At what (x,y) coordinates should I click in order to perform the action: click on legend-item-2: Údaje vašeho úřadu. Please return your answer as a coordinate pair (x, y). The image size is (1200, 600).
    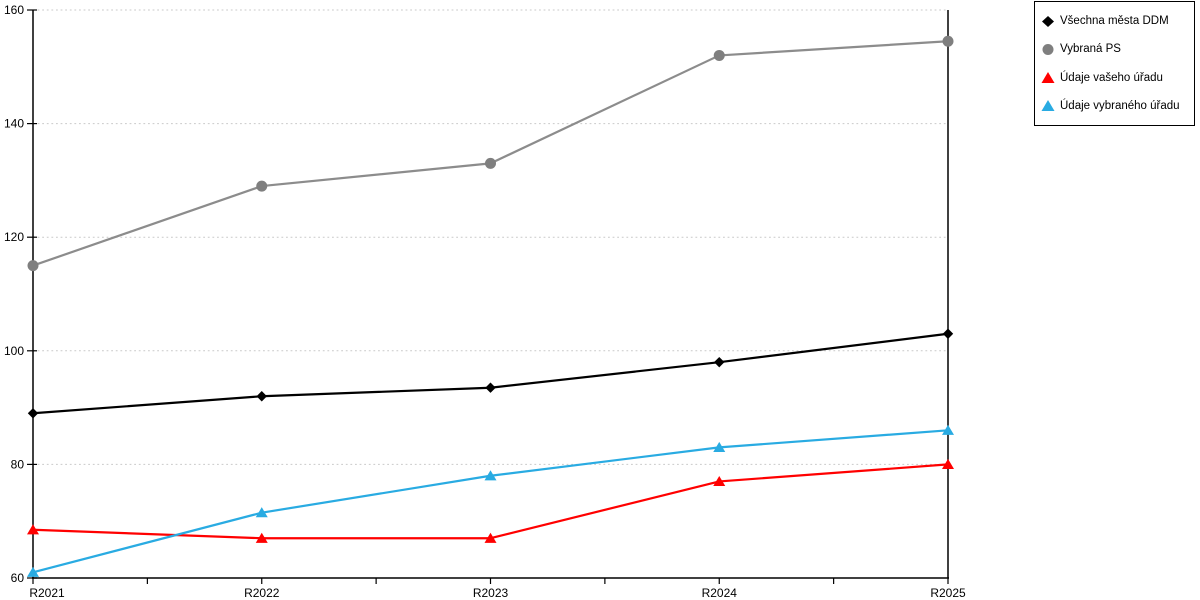
    Looking at the image, I should click on (1114, 77).